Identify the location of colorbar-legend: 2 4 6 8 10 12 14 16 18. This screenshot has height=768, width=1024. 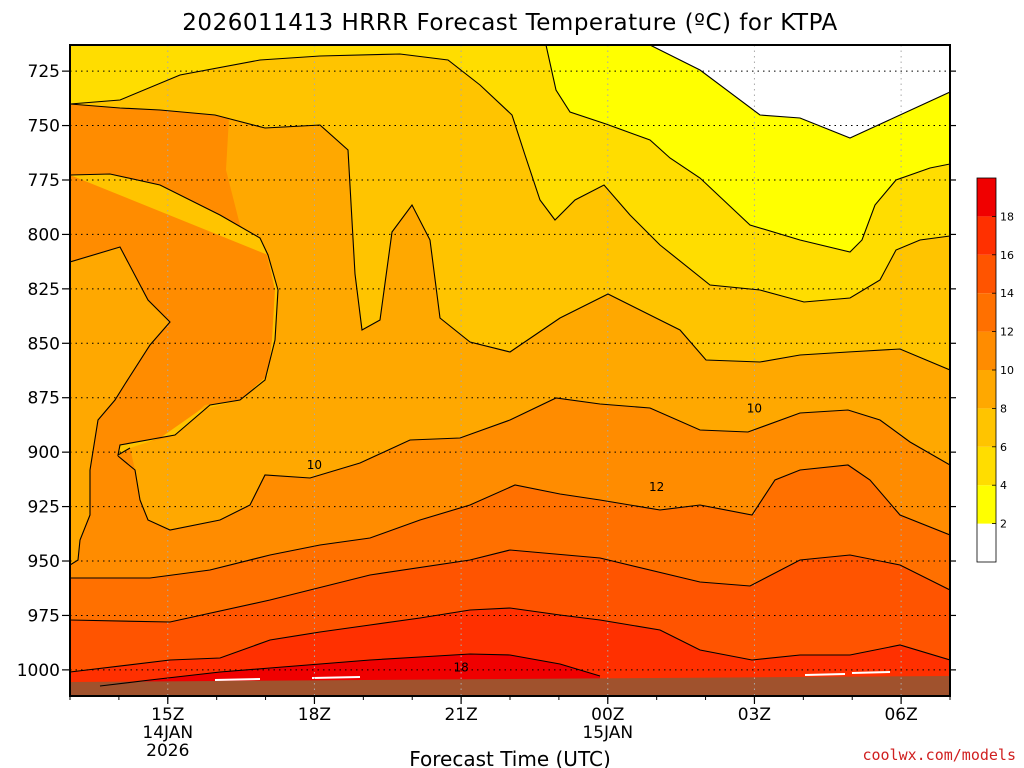
(995, 370).